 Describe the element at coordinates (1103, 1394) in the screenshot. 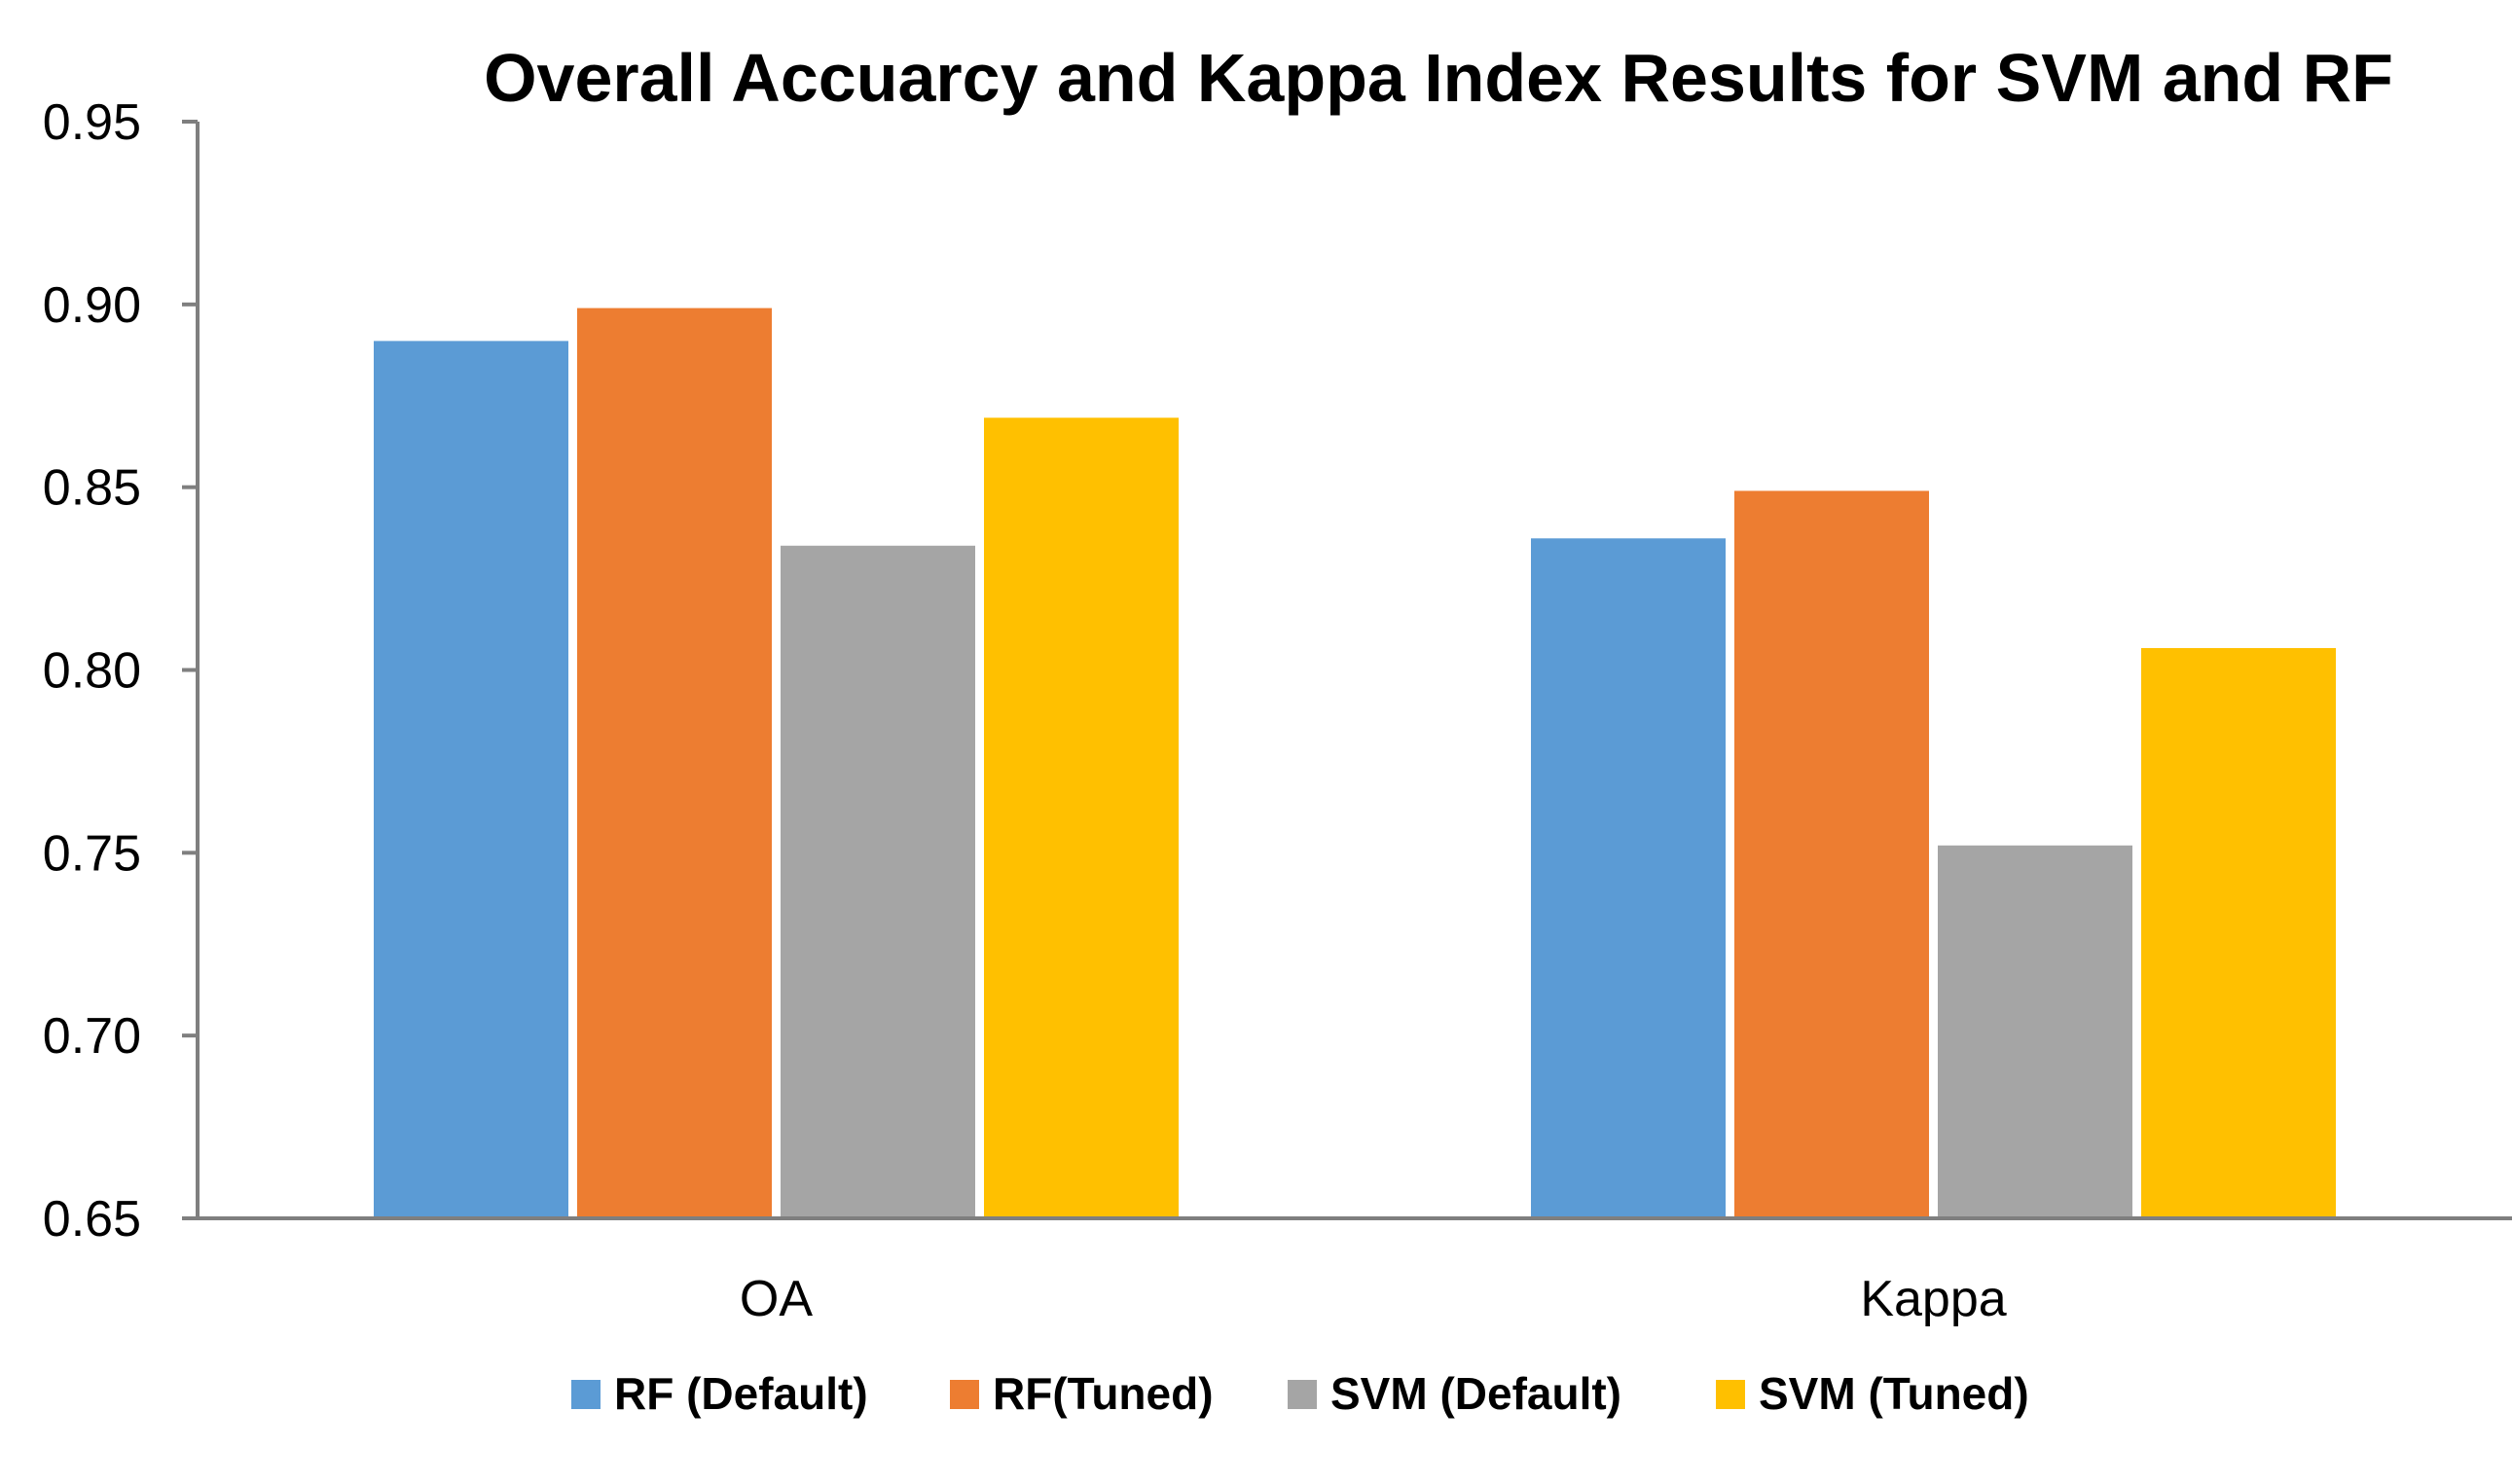

I see `legend-label: RF(Tuned)` at that location.